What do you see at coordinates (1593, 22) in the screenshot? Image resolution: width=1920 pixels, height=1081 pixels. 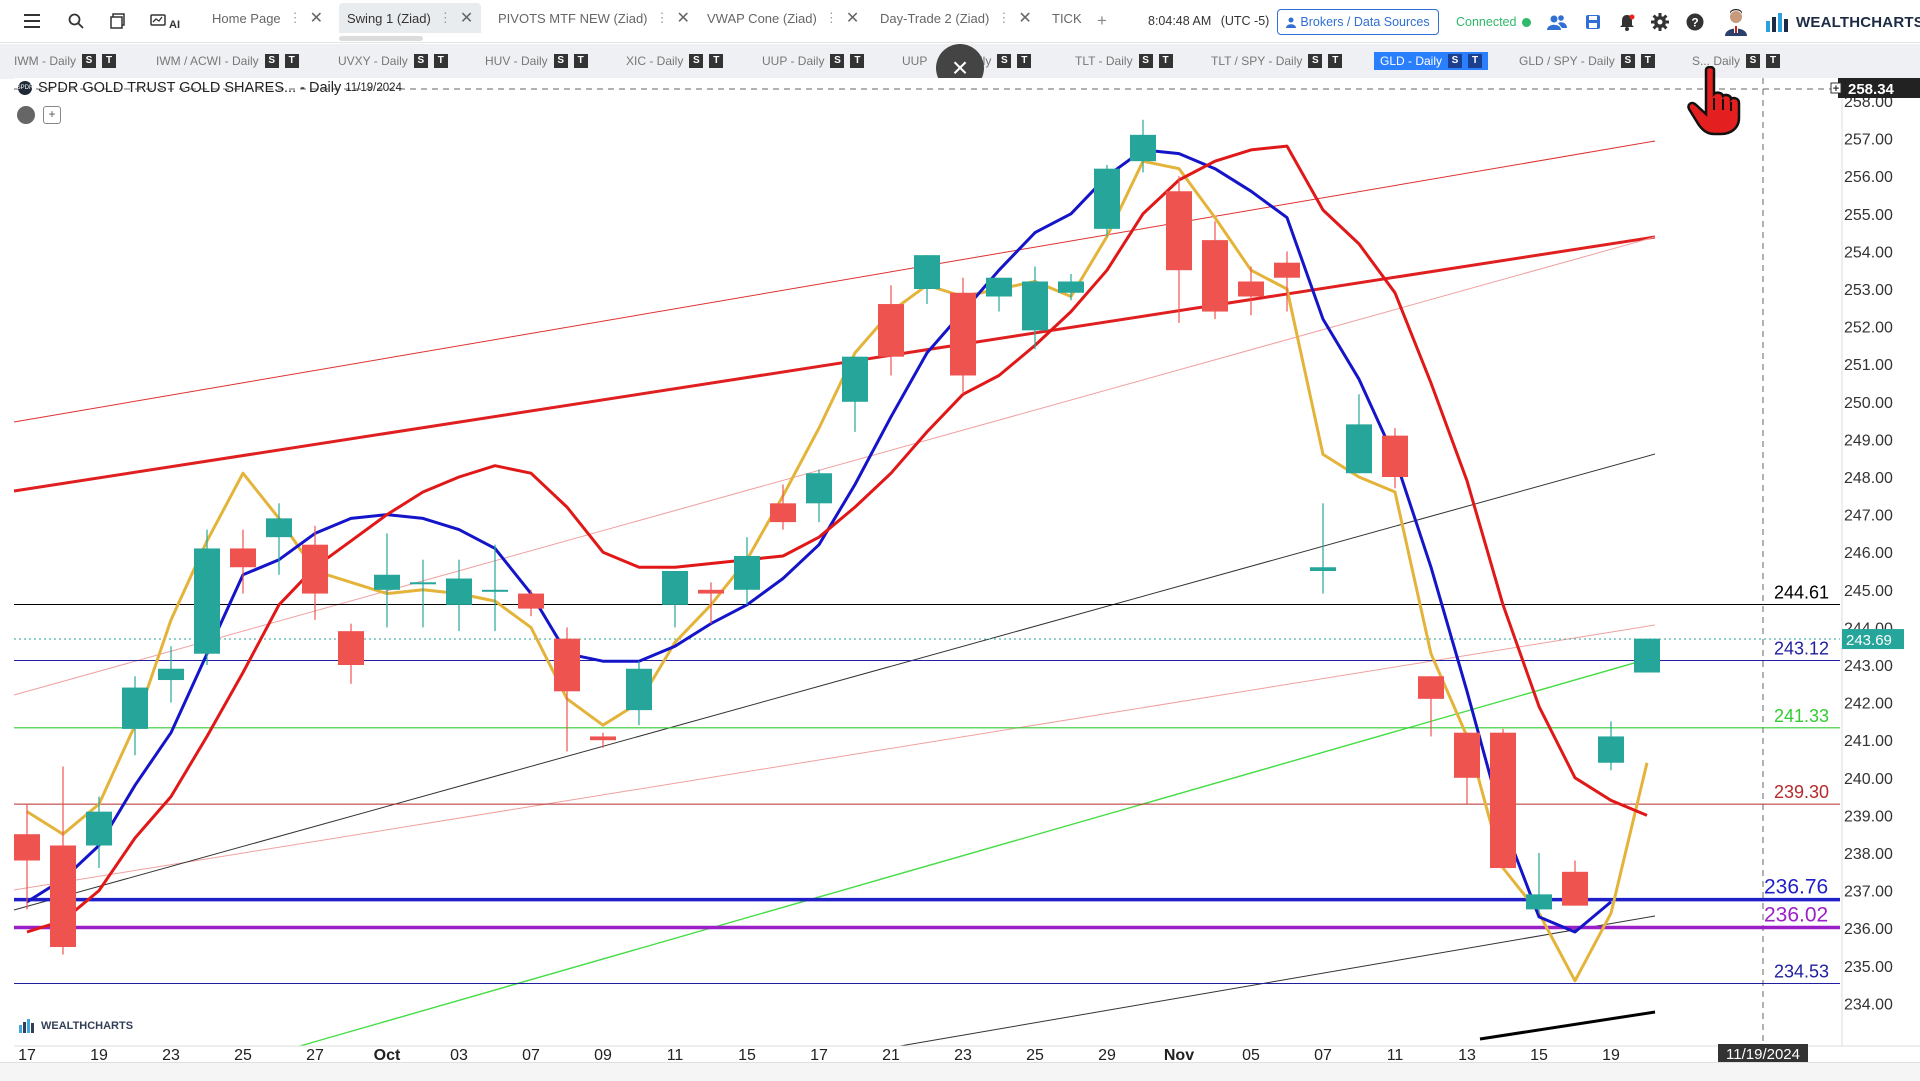 I see `save-icon` at bounding box center [1593, 22].